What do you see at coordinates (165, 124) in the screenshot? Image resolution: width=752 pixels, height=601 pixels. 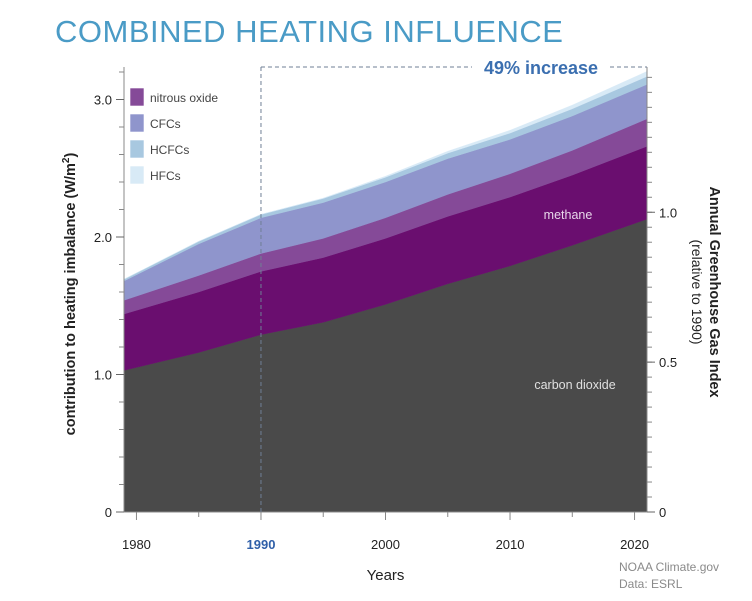 I see `legend-entry: CFCs` at bounding box center [165, 124].